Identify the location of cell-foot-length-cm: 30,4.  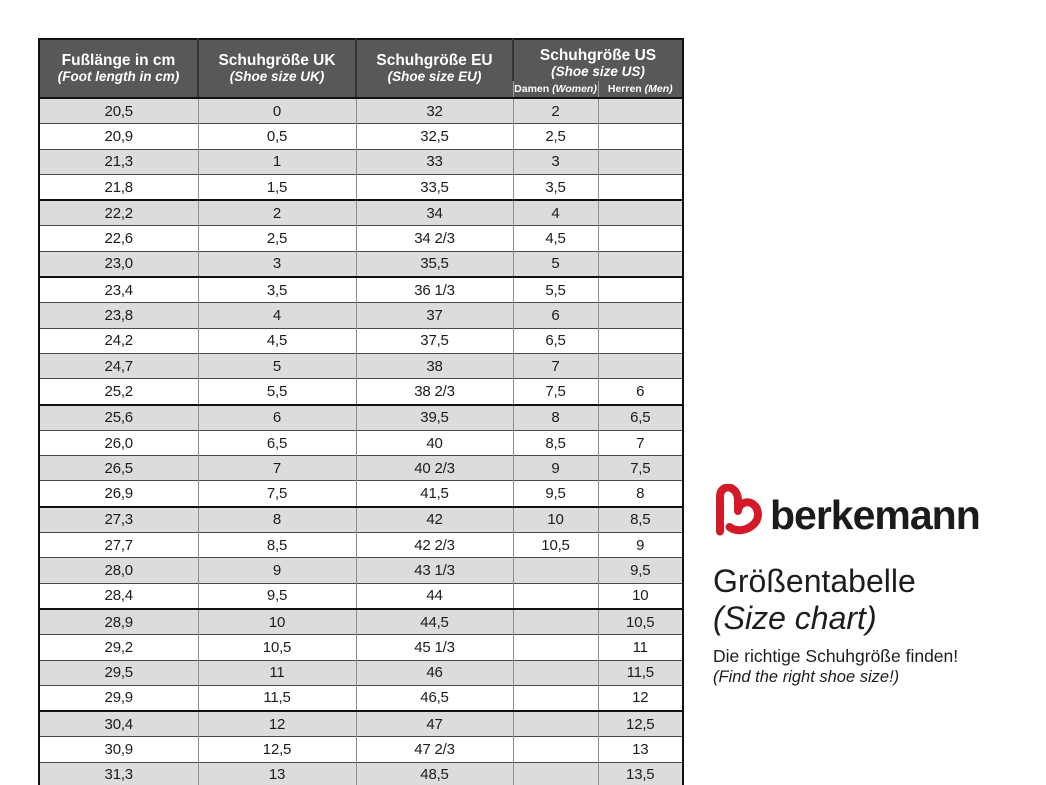
(118, 723).